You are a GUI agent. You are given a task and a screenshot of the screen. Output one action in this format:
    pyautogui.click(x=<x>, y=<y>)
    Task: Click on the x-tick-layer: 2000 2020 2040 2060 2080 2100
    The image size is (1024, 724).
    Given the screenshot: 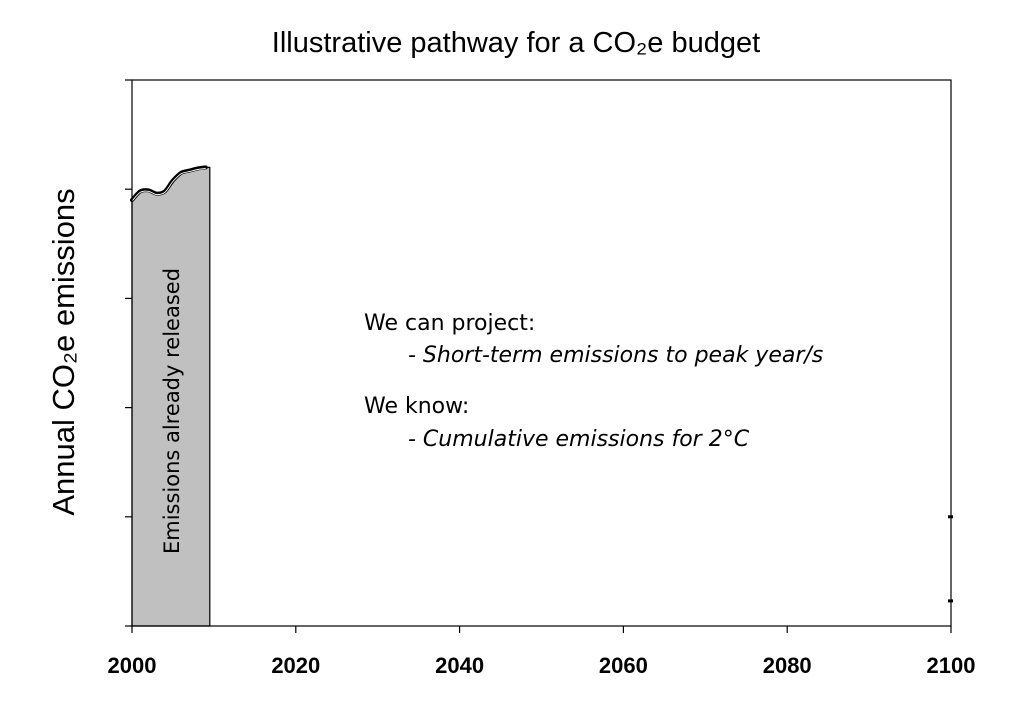 What is the action you would take?
    pyautogui.click(x=542, y=652)
    